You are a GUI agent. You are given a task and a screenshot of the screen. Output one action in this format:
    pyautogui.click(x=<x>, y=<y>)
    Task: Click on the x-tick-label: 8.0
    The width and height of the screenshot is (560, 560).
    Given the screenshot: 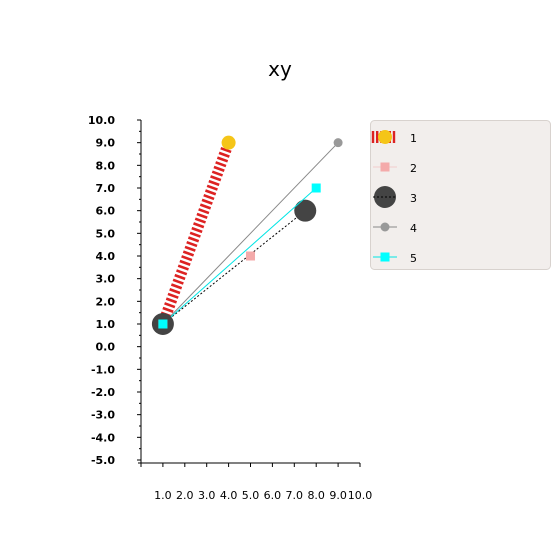 What is the action you would take?
    pyautogui.click(x=316, y=495)
    